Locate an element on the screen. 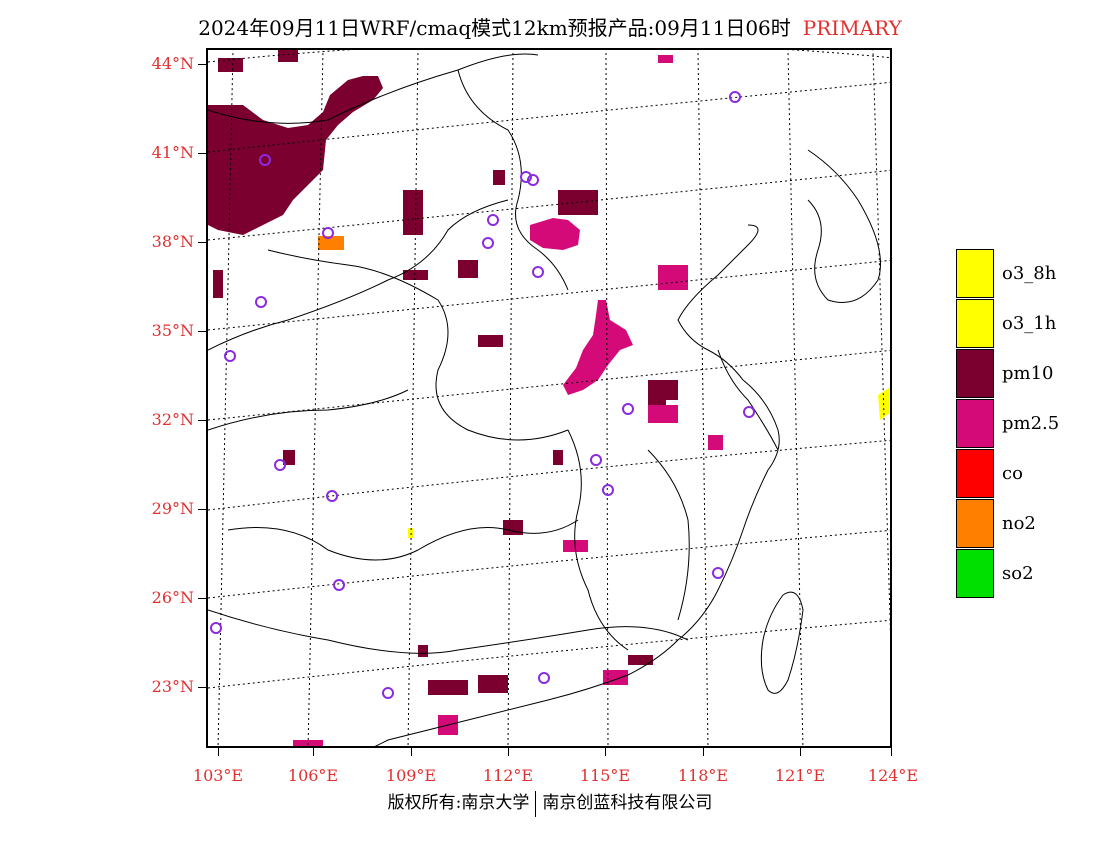 This screenshot has height=850, width=1100. region-pm25-beijing is located at coordinates (555, 234).